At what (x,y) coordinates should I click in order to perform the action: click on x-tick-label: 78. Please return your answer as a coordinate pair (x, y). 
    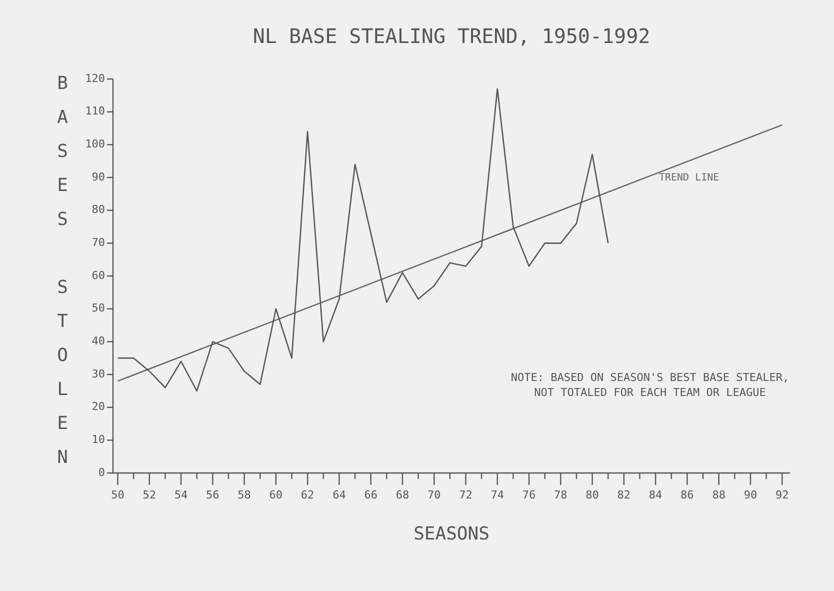
    Looking at the image, I should click on (561, 495).